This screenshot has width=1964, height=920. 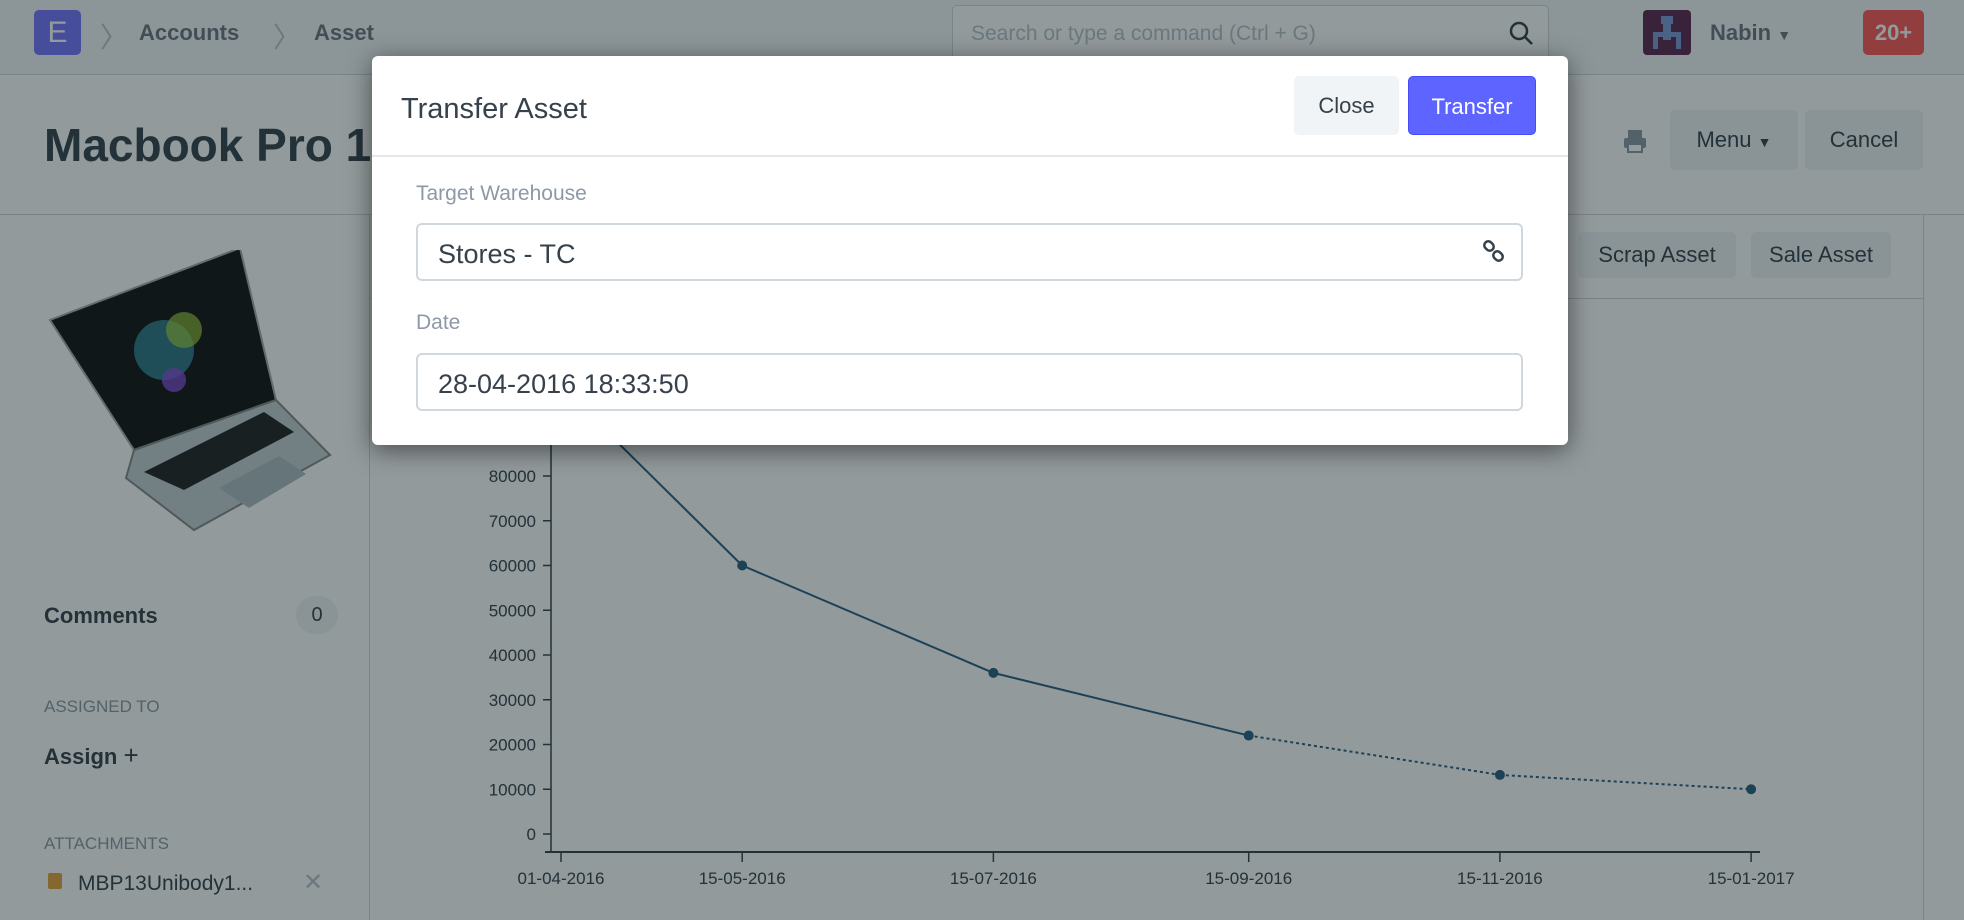 What do you see at coordinates (101, 615) in the screenshot?
I see `comments-label: Comments` at bounding box center [101, 615].